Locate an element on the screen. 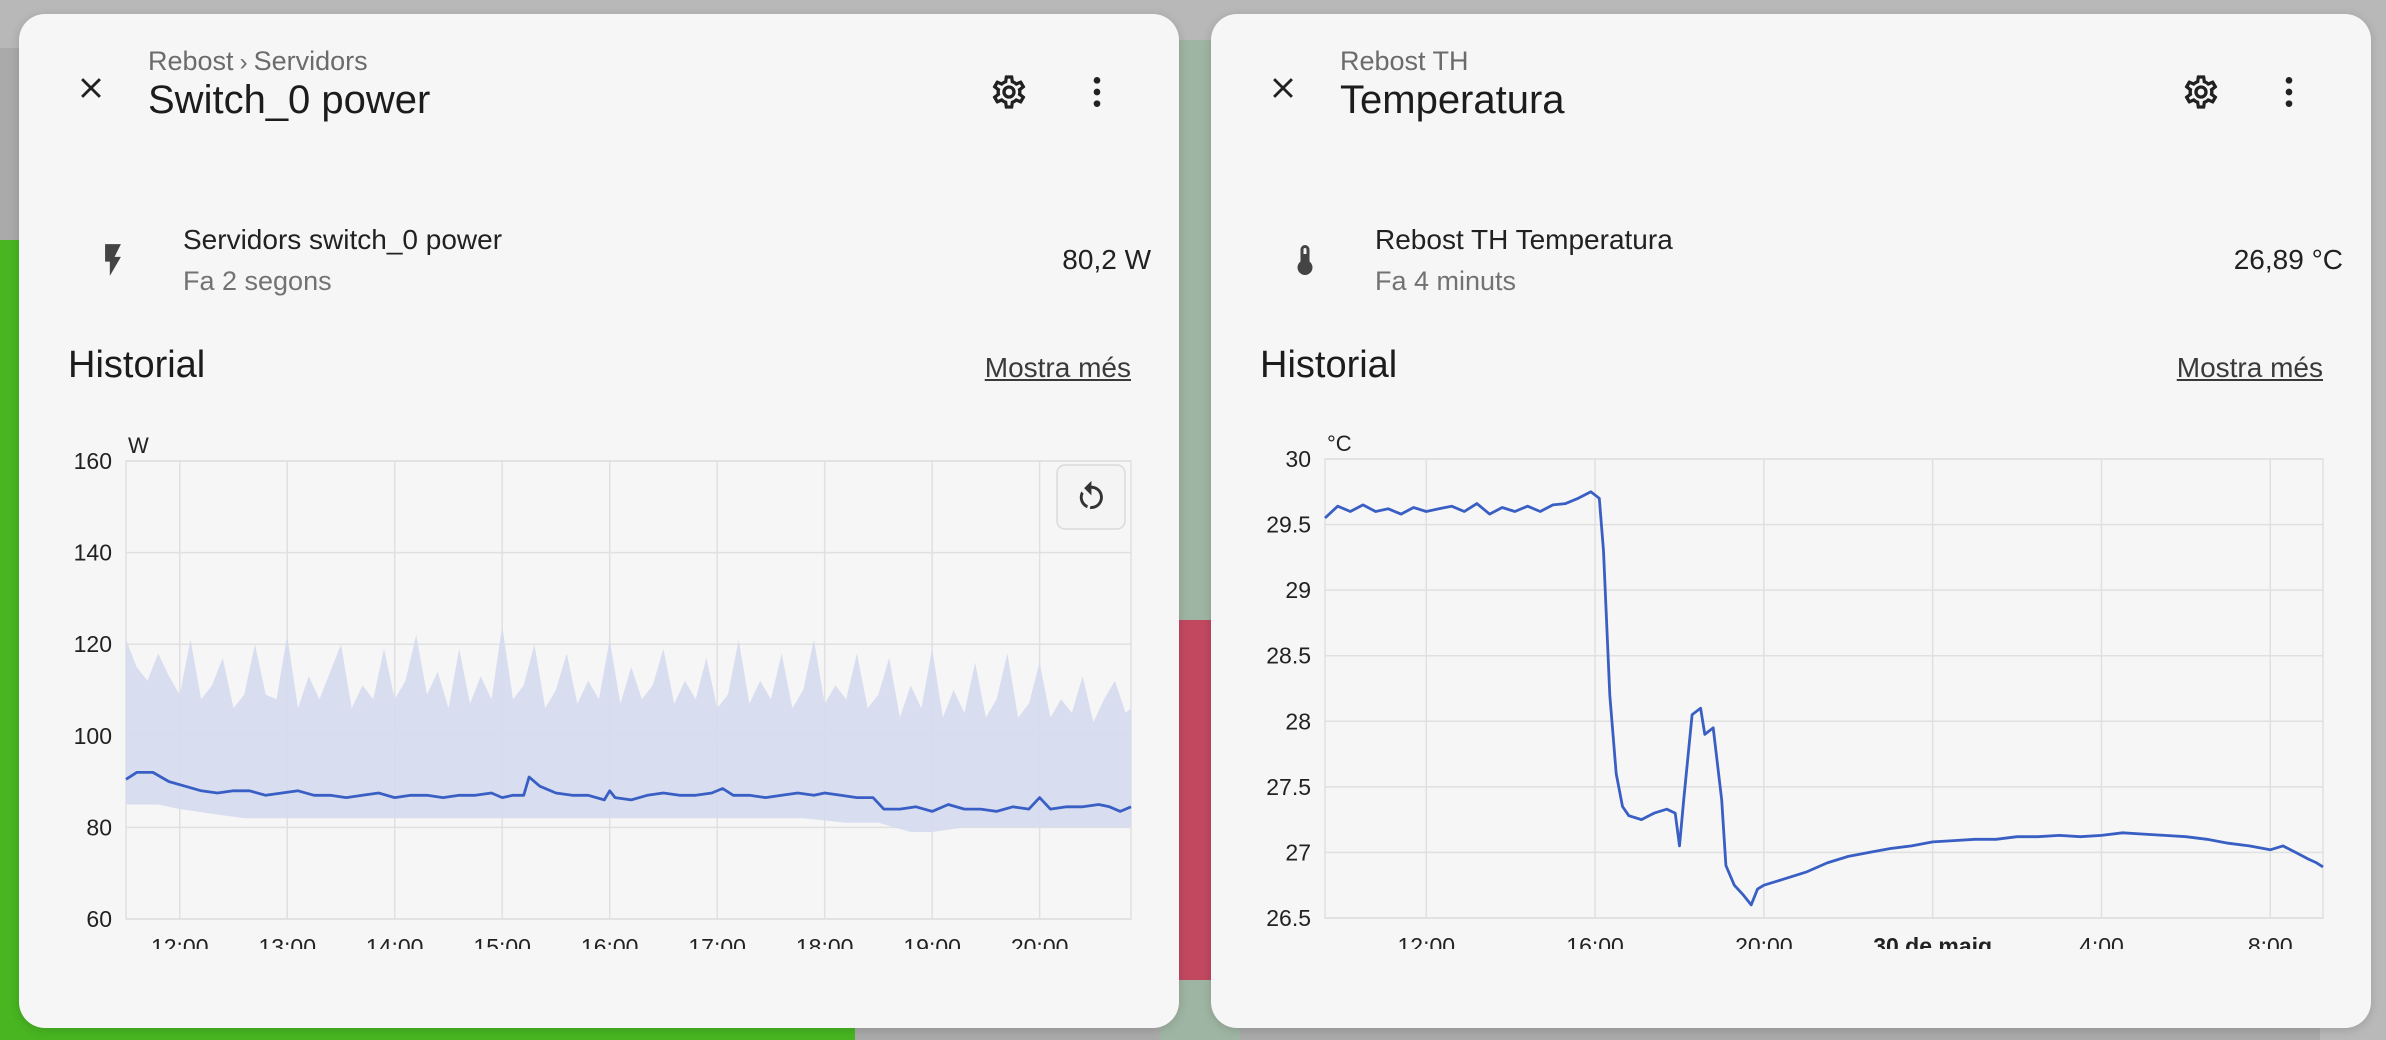  y-tick-label: 29 is located at coordinates (1298, 590).